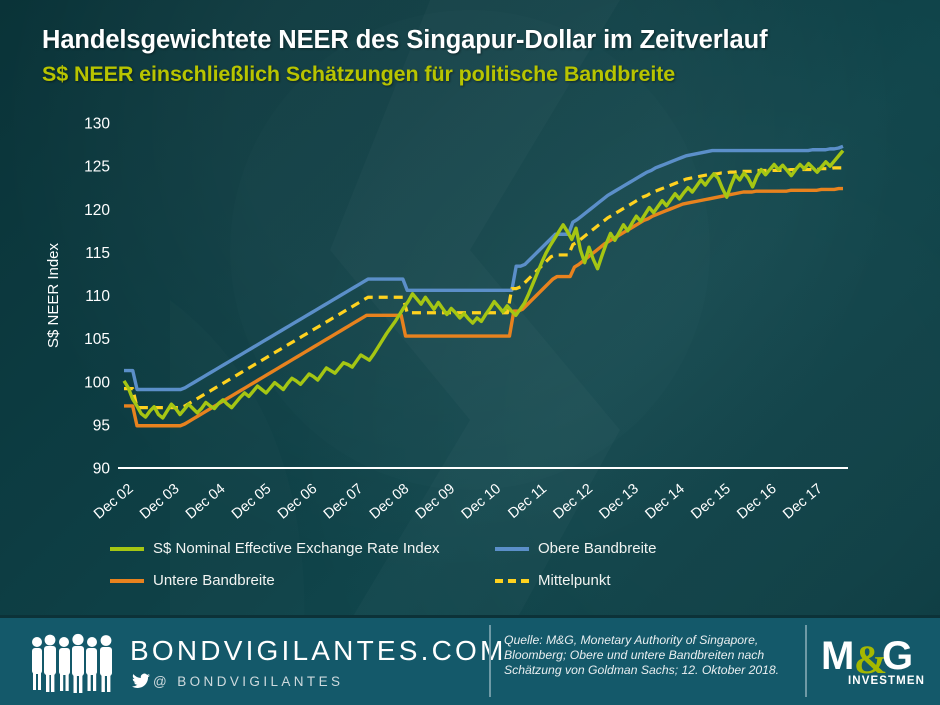  Describe the element at coordinates (53, 295) in the screenshot. I see `y-axis-title: S$ NEER Index` at that location.